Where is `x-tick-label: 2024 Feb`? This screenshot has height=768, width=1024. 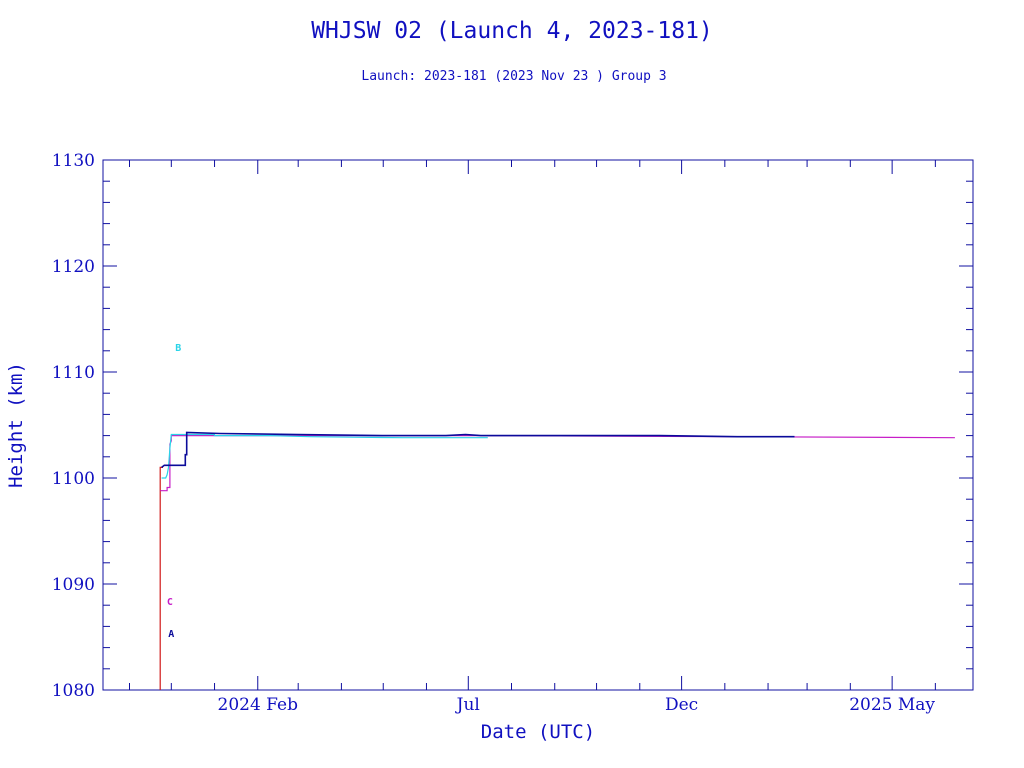
x-tick-label: 2024 Feb is located at coordinates (258, 705).